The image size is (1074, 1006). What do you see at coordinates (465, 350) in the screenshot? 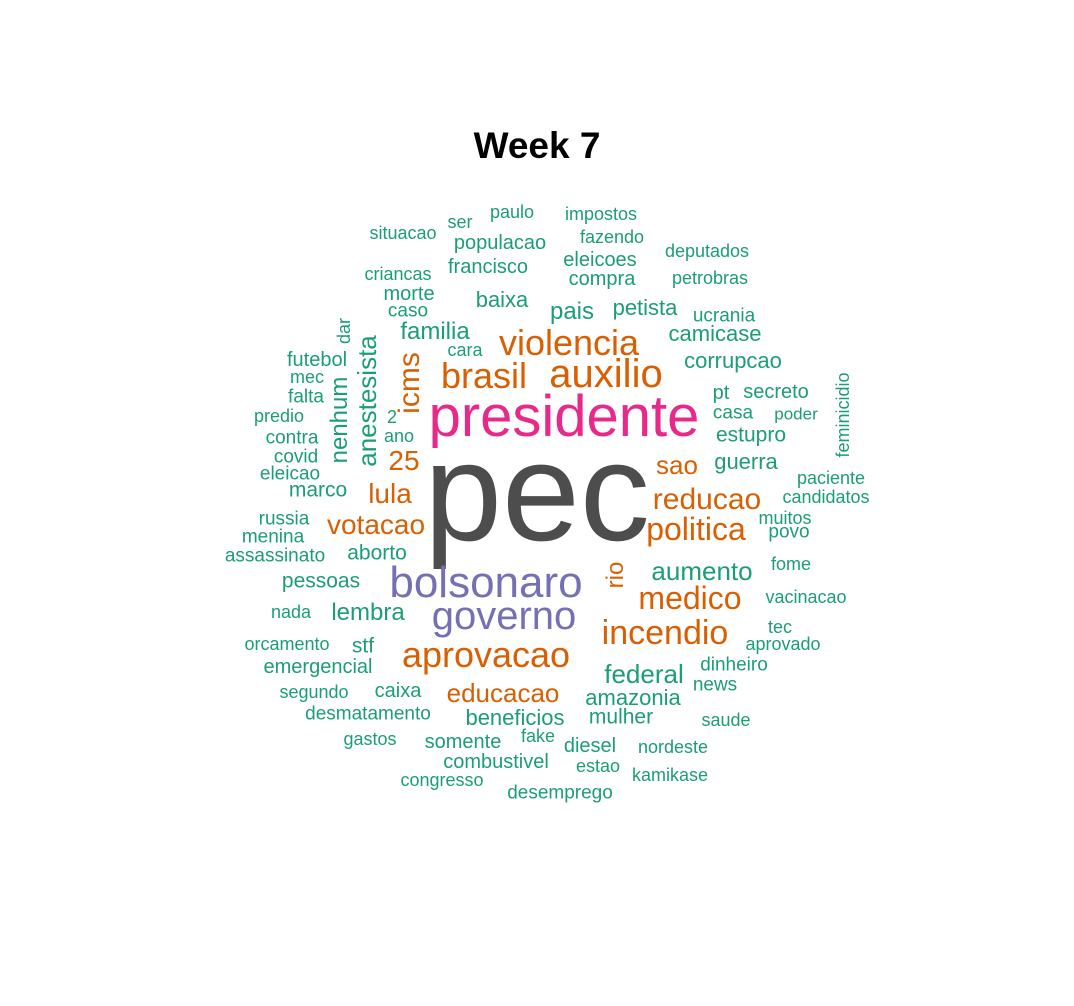
I see `word-cara: cara` at bounding box center [465, 350].